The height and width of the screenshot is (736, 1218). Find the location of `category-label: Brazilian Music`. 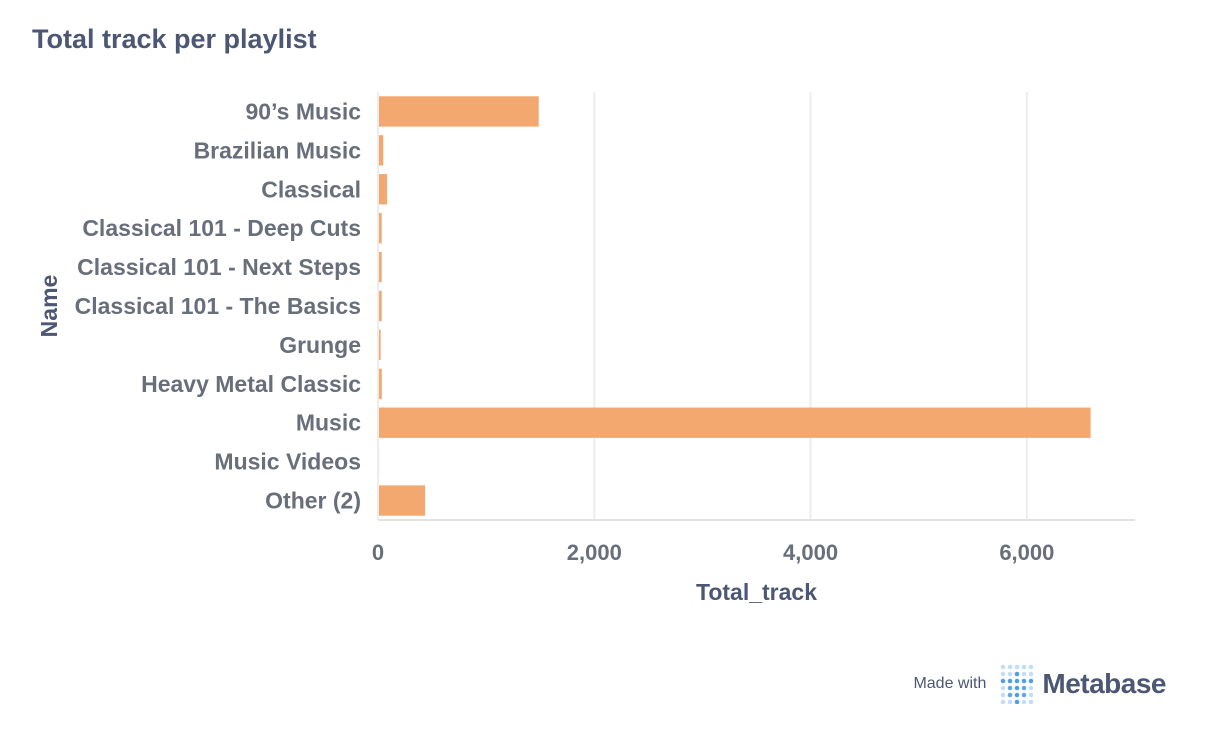

category-label: Brazilian Music is located at coordinates (278, 150).